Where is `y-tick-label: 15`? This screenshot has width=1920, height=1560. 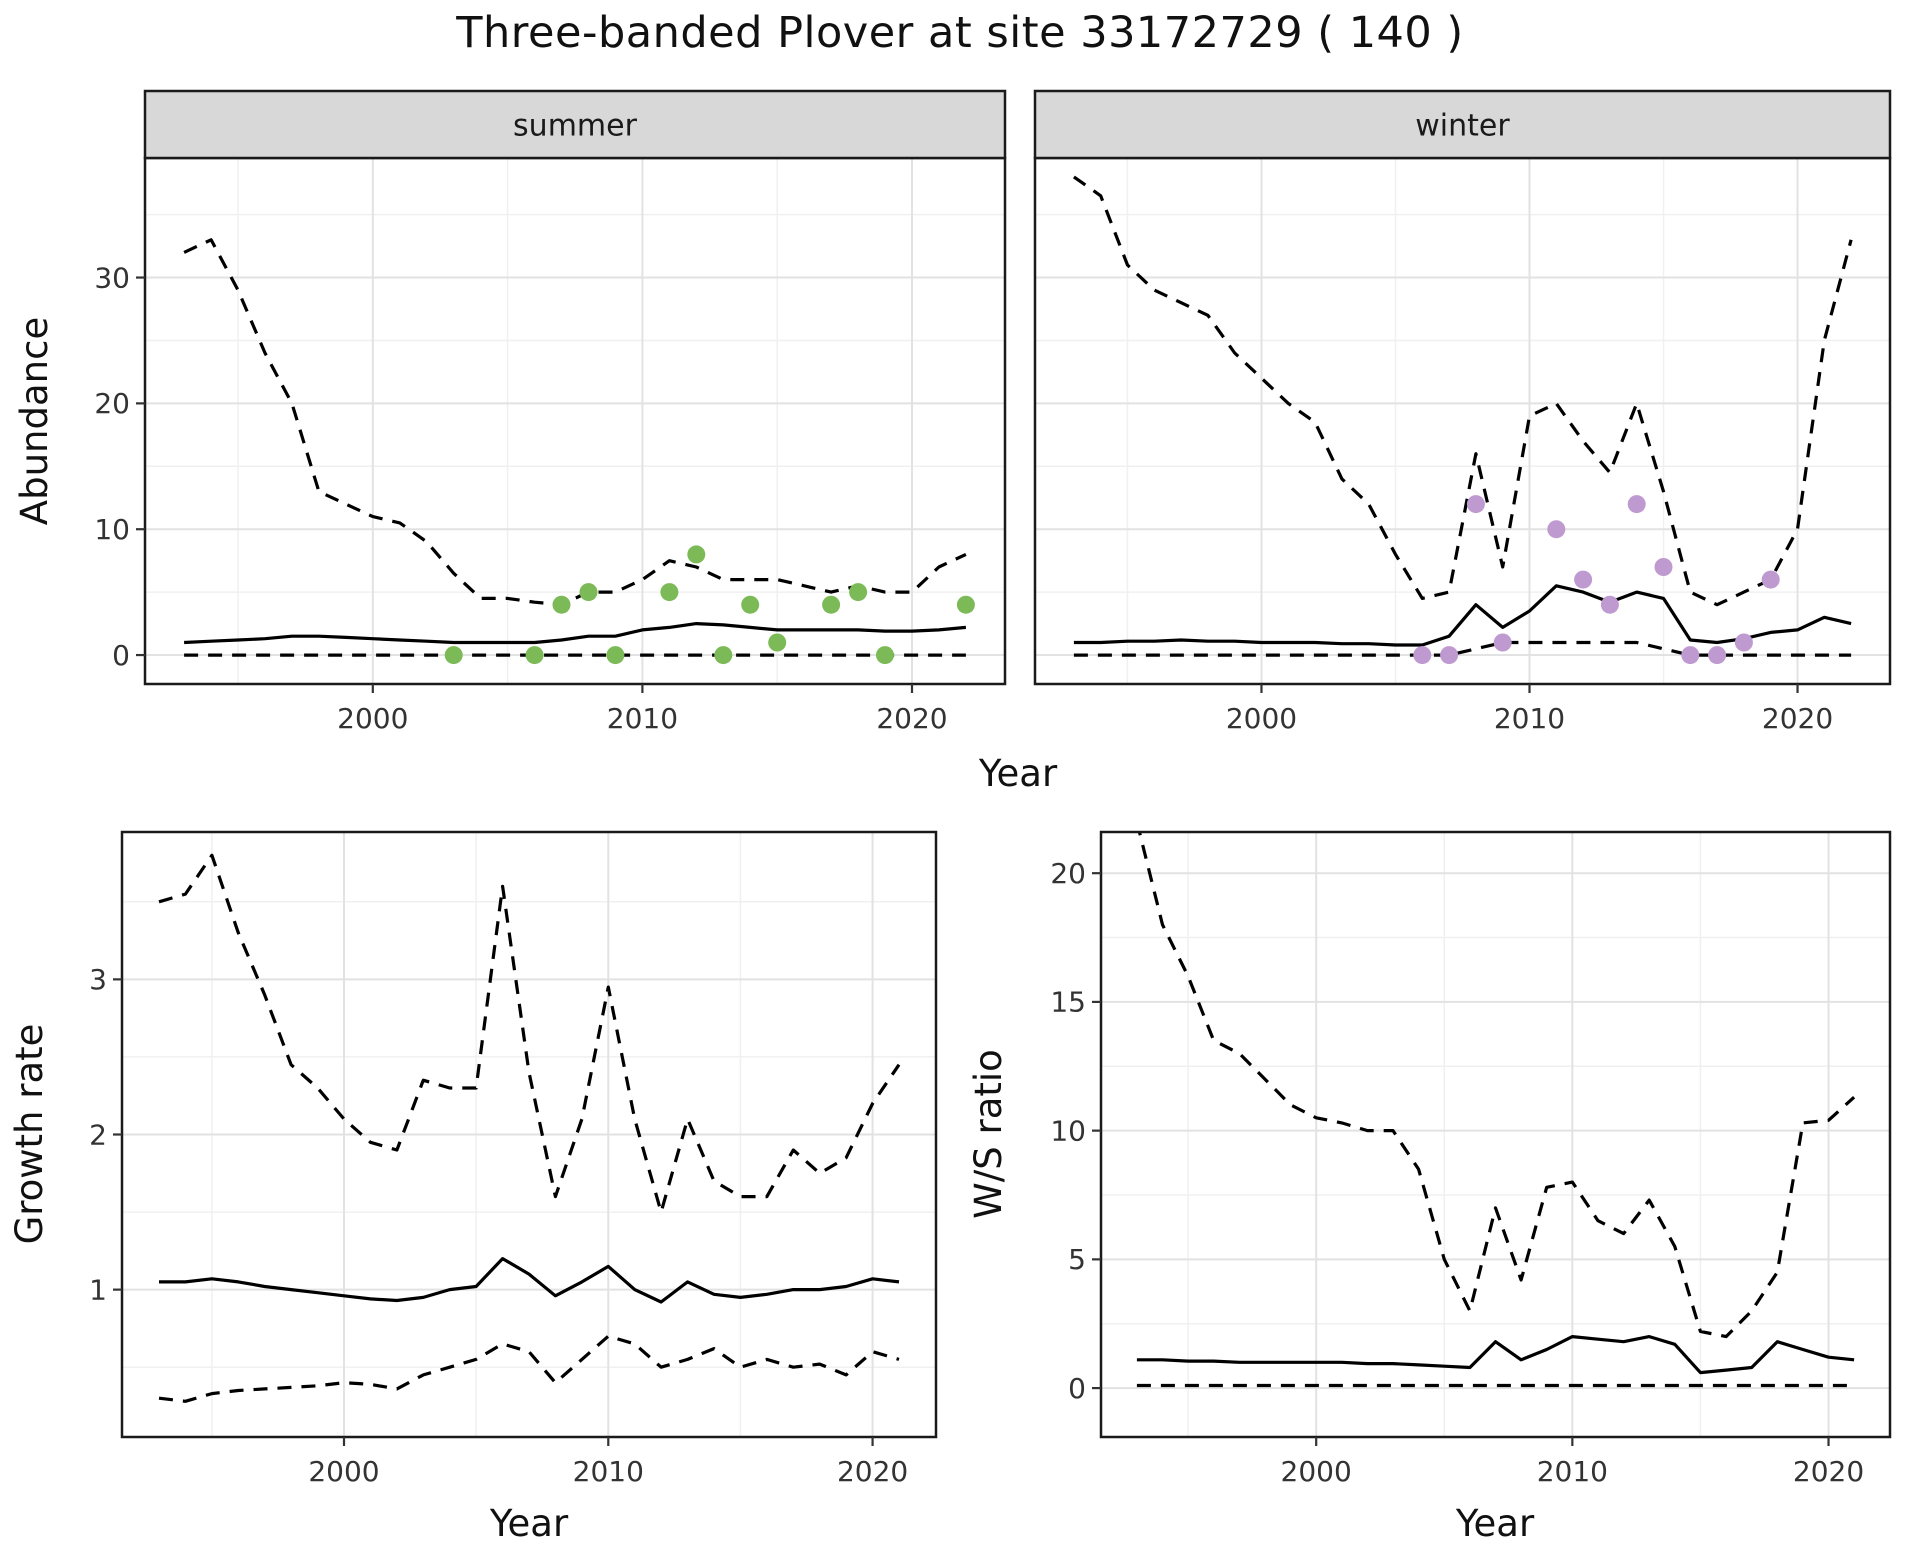 y-tick-label: 15 is located at coordinates (1068, 1002).